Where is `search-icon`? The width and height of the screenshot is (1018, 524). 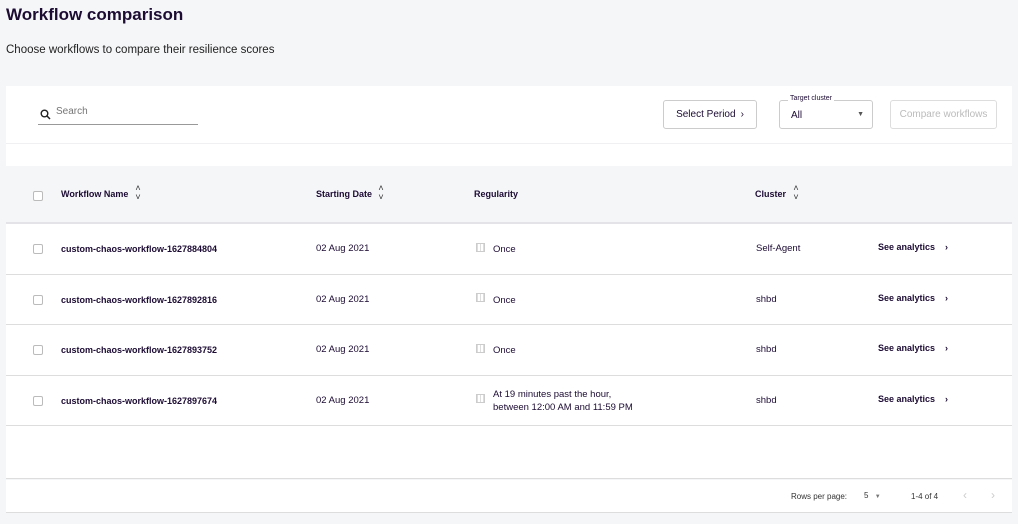 search-icon is located at coordinates (45, 114).